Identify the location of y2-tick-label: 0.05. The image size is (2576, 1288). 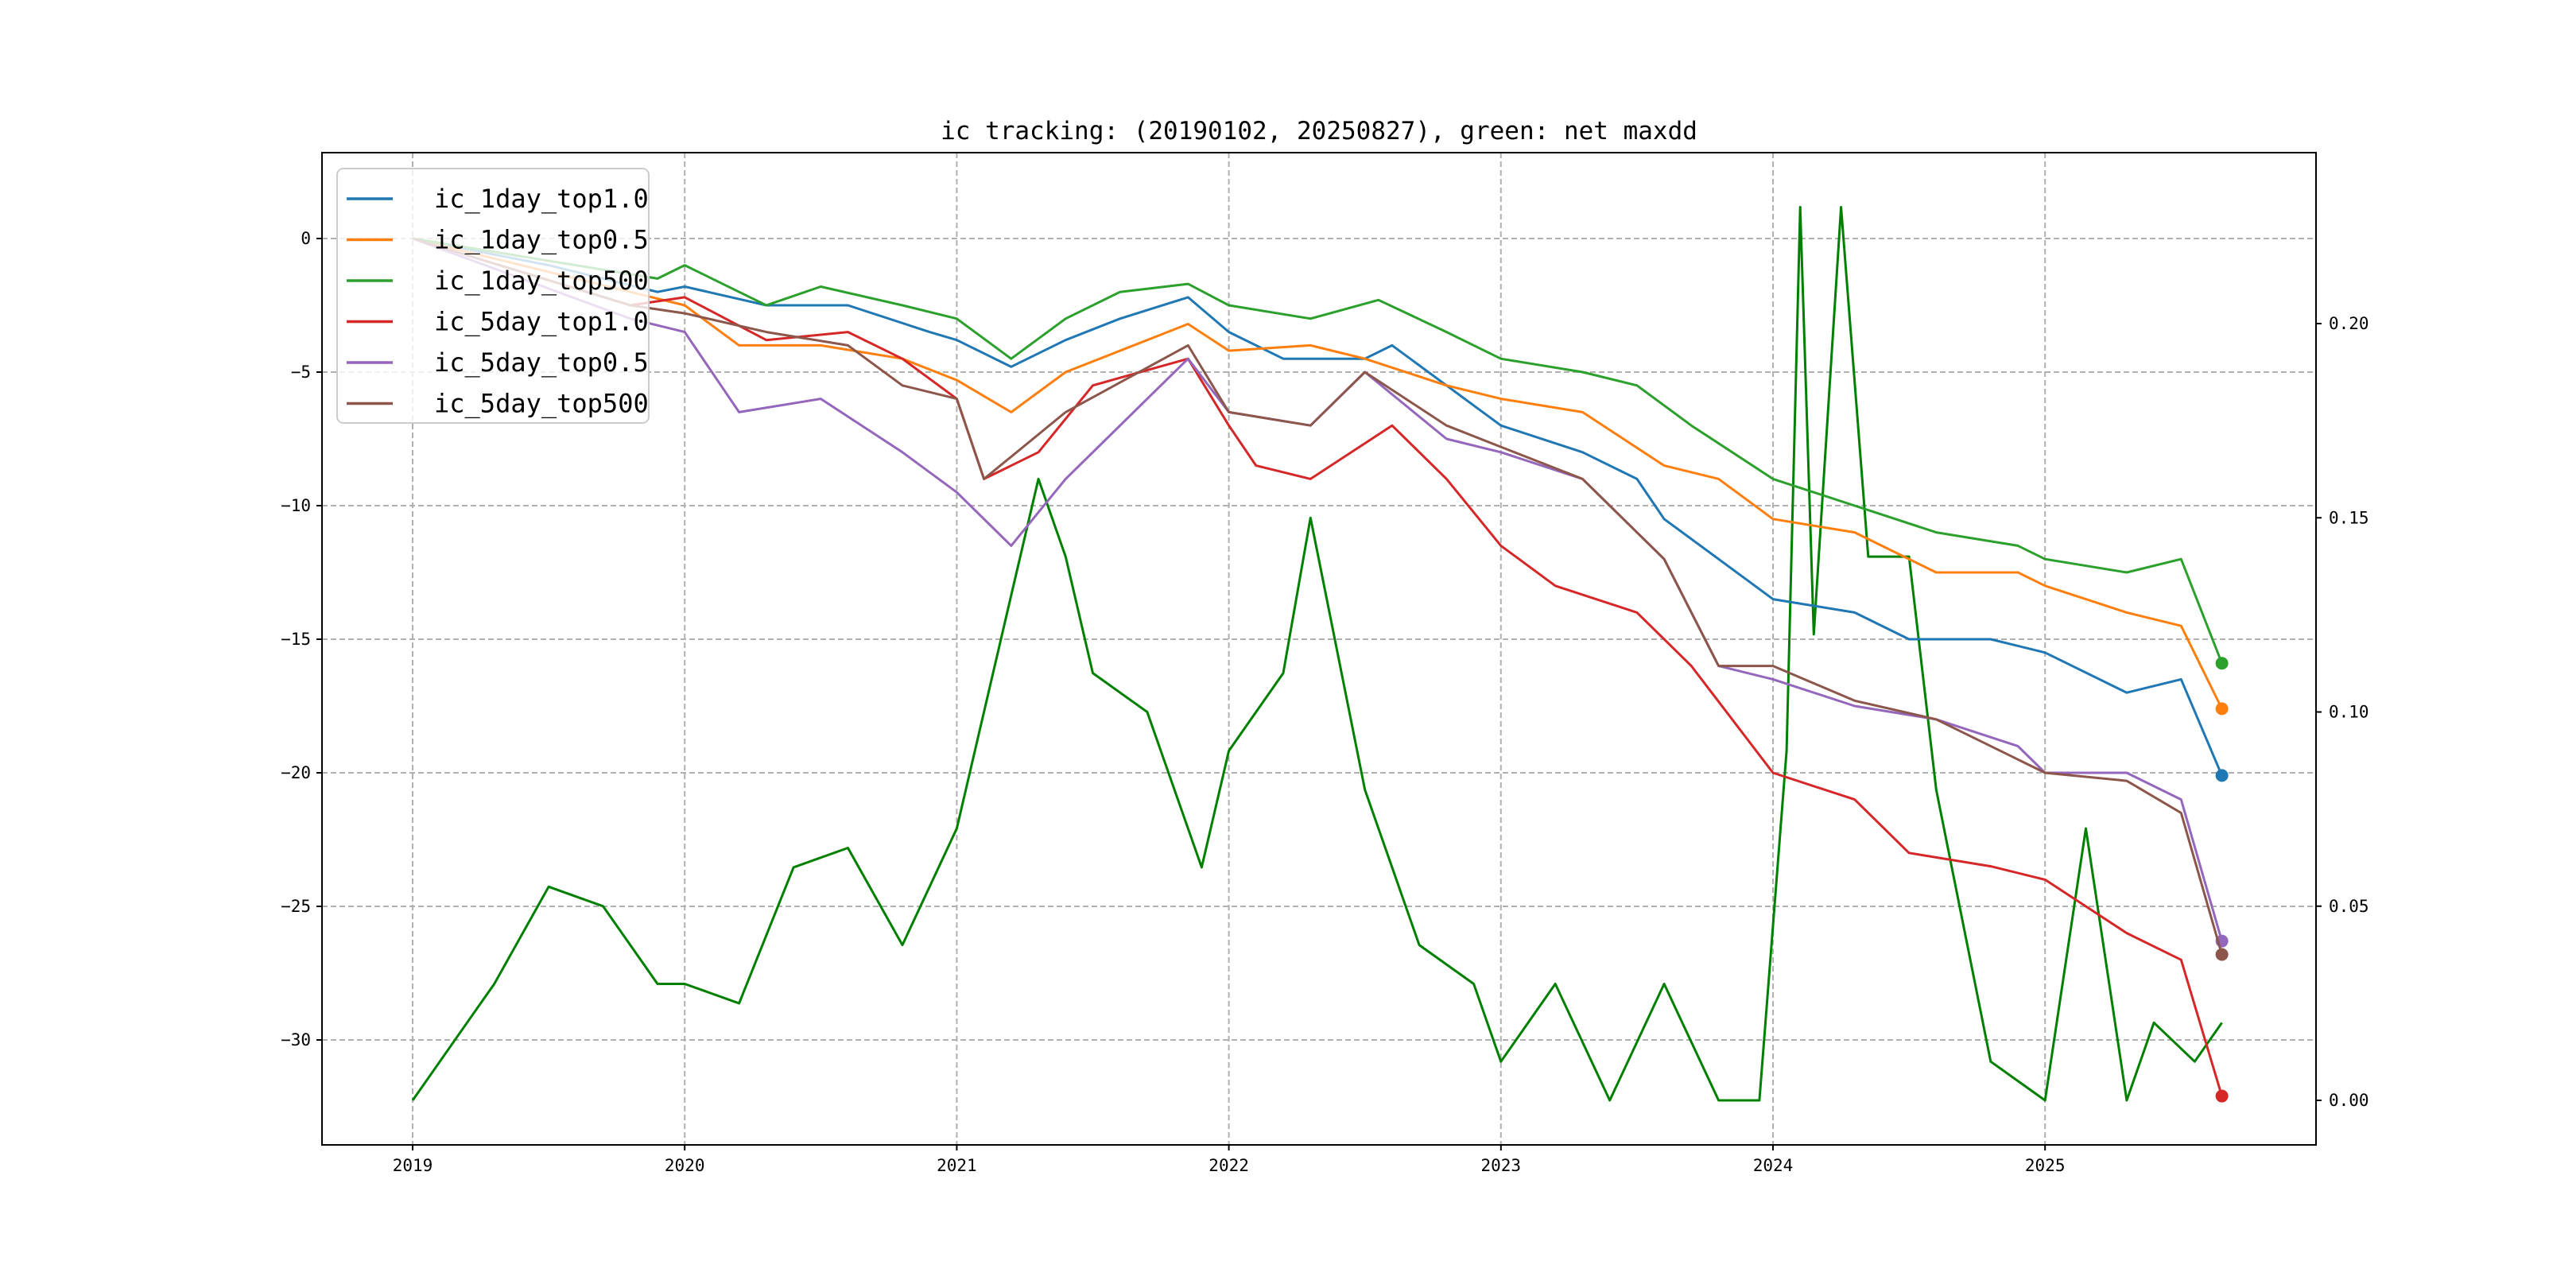
(2349, 907).